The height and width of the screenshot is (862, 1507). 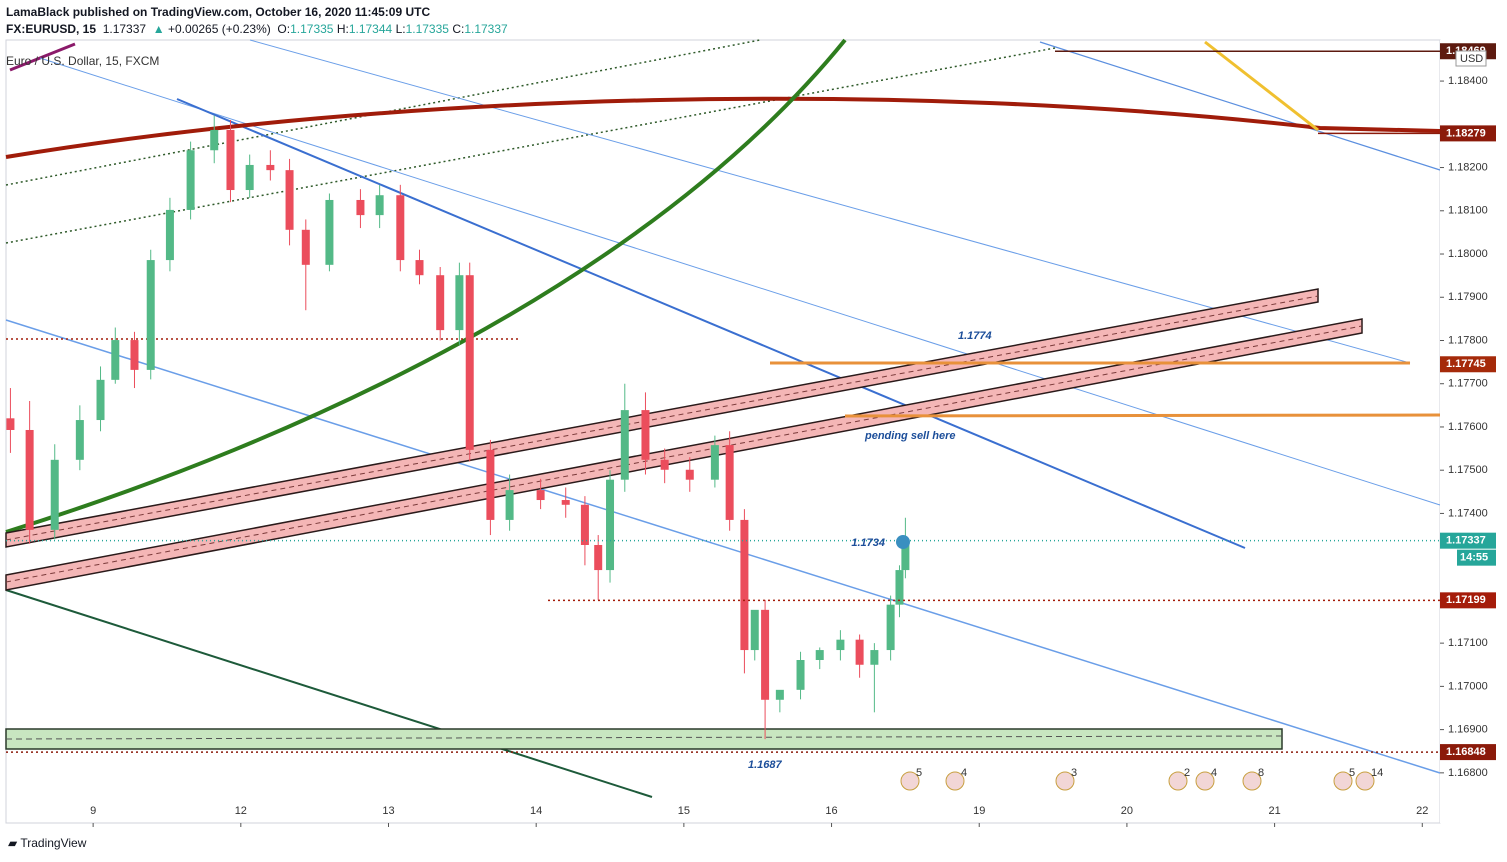 I want to click on countdown-tag, so click(x=1476, y=557).